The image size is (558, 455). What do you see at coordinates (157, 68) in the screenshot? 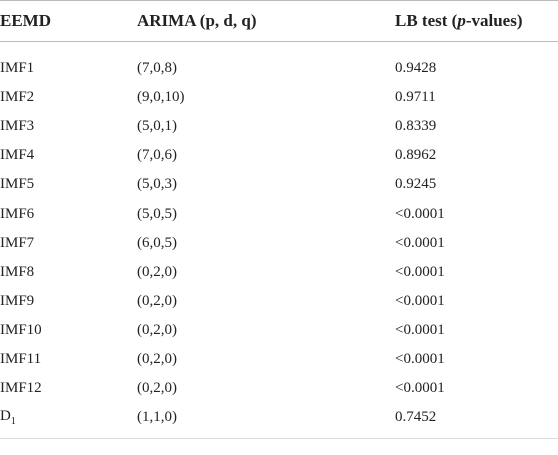
I see `cell-text: (7,0,8)` at bounding box center [157, 68].